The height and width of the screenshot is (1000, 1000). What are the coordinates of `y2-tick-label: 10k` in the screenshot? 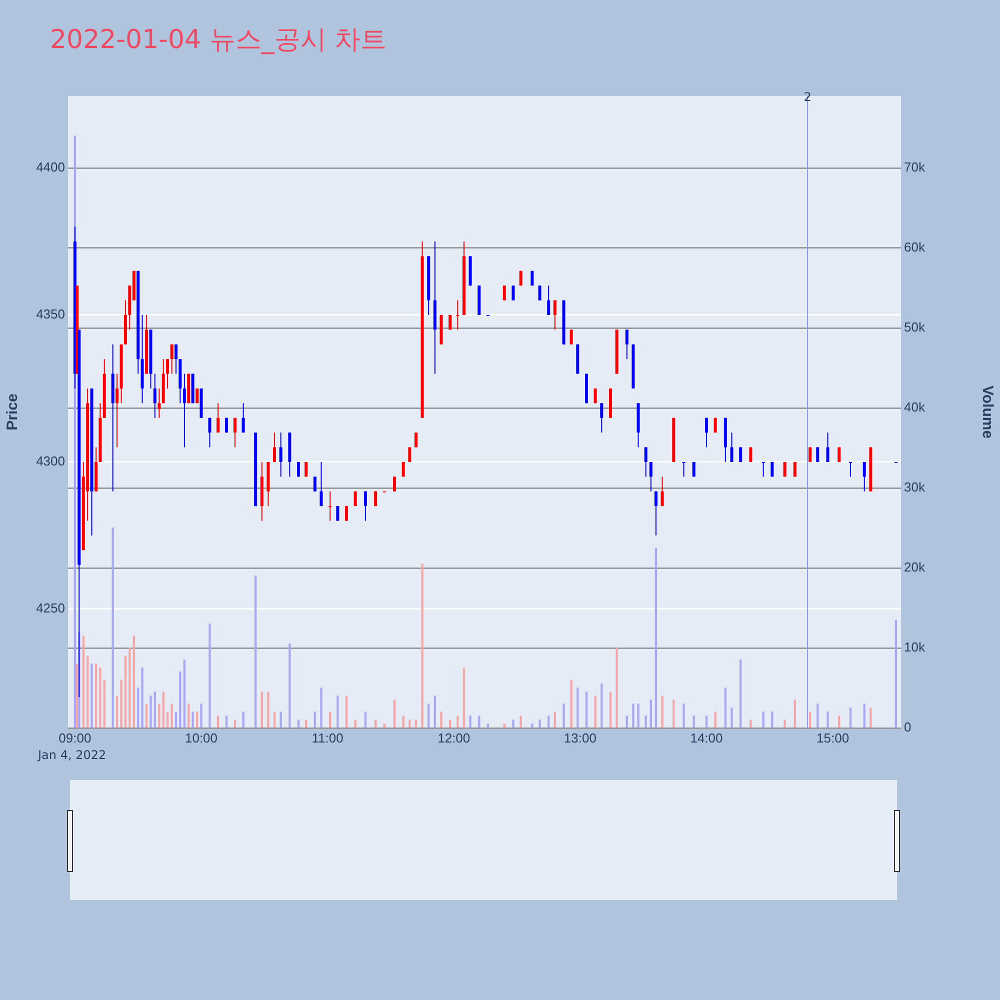 It's located at (915, 647).